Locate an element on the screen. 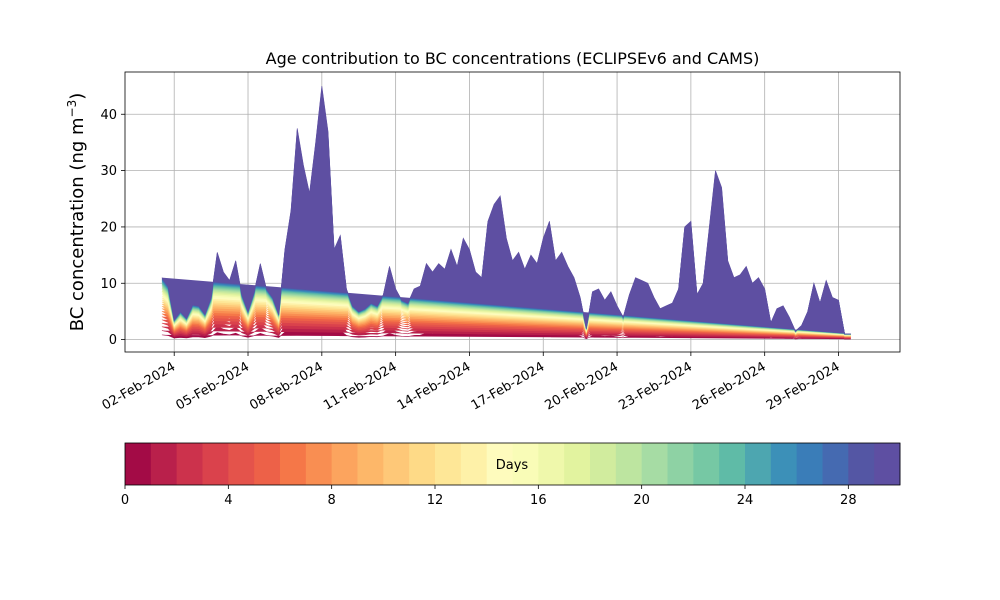  colorbar-tick-label: 8 is located at coordinates (332, 500).